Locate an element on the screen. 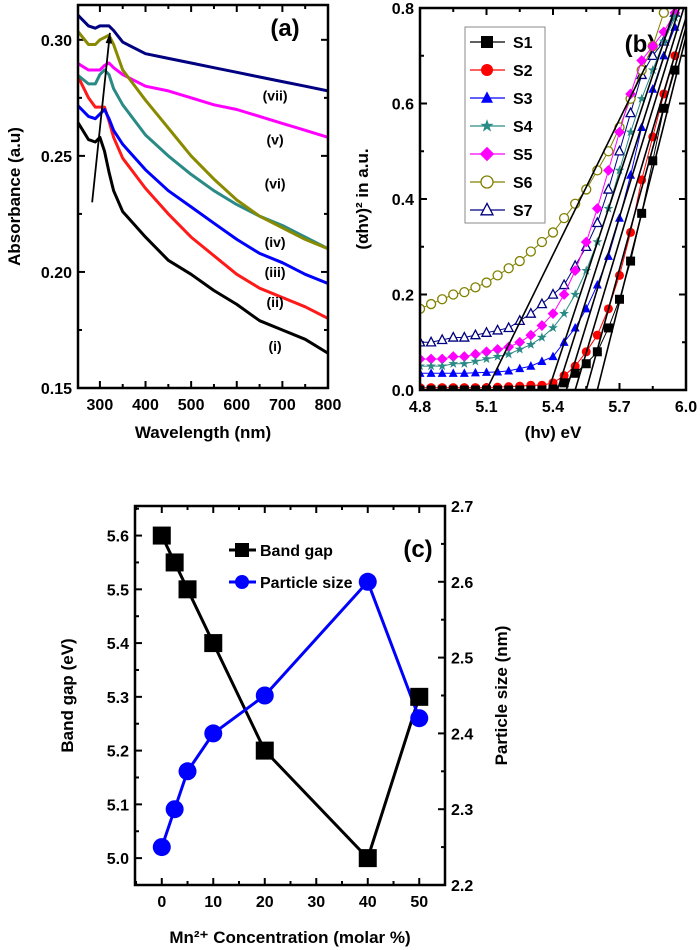 The image size is (700, 950). x-tick-label: 50 is located at coordinates (419, 902).